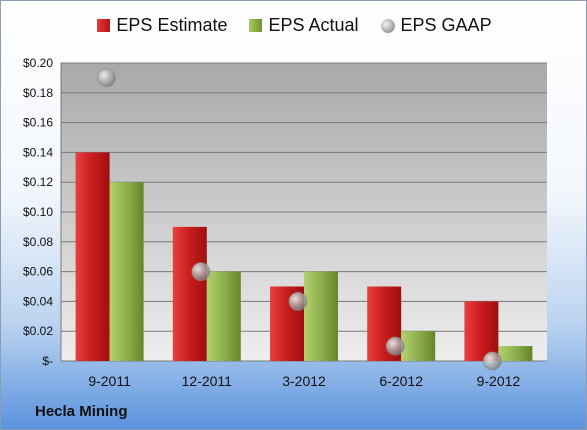  I want to click on y-tick-label: $0.02, so click(38, 331).